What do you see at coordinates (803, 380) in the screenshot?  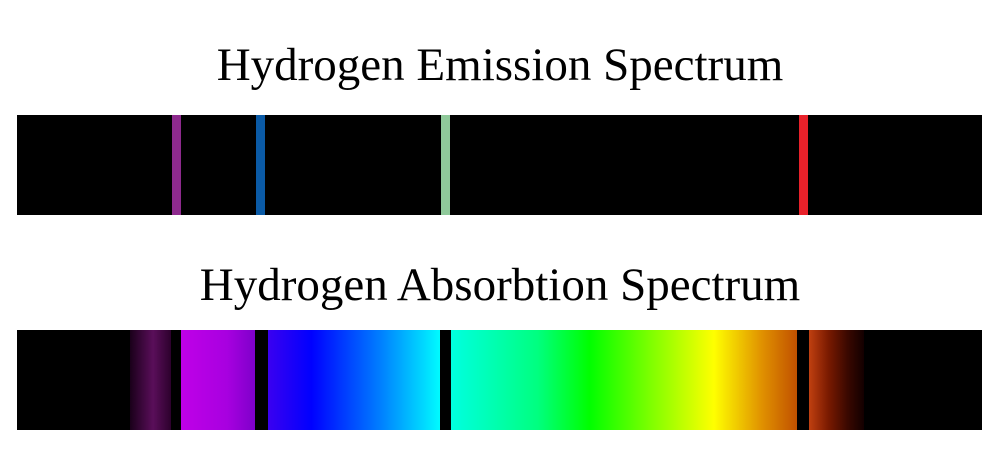 I see `absorption-line-red` at bounding box center [803, 380].